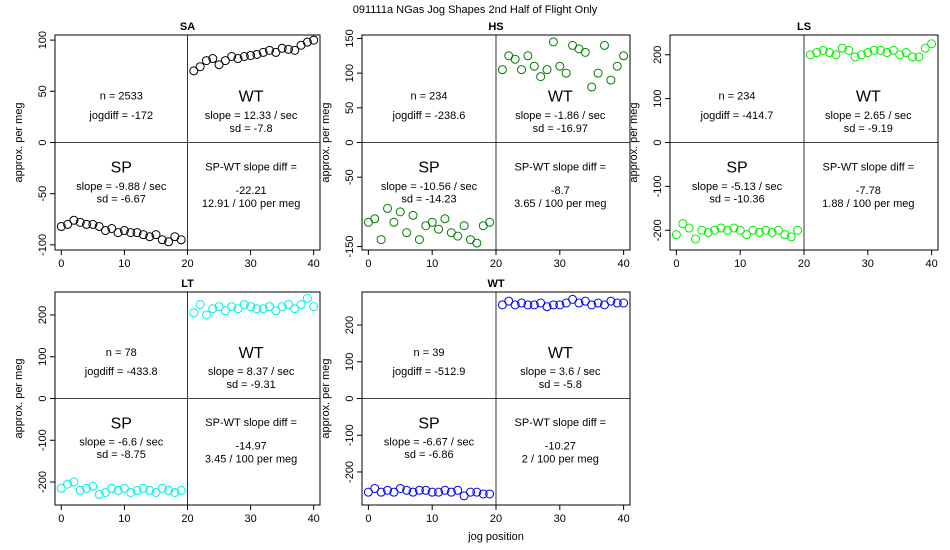 This screenshot has height=550, width=950. Describe the element at coordinates (251, 459) in the screenshot. I see `annotation-diff-per: 3.45 / 100 per meg` at that location.